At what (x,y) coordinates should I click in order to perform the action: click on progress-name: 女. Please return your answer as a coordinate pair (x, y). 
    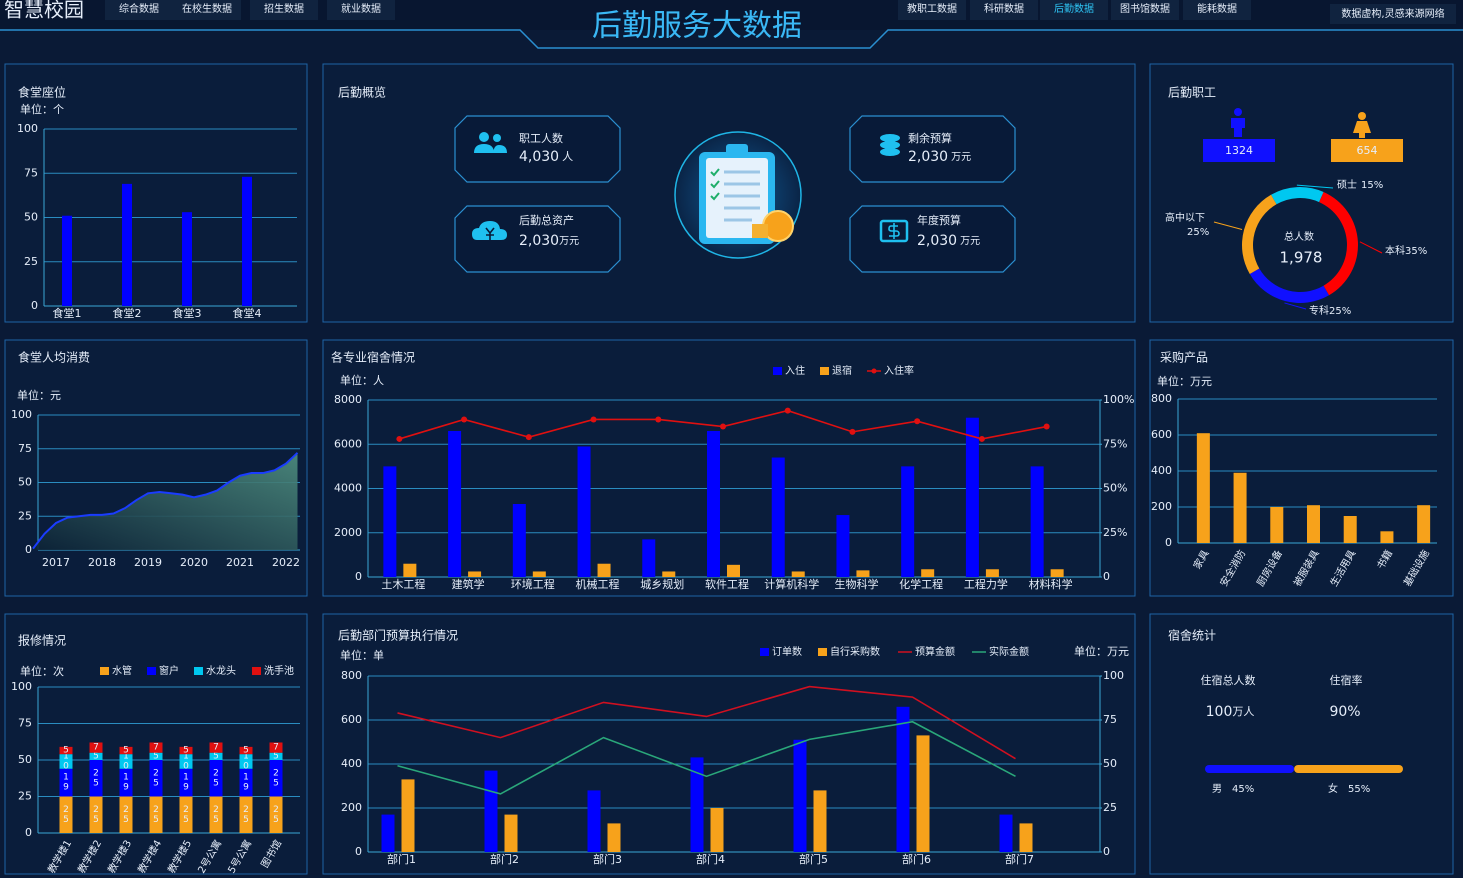
    Looking at the image, I should click on (1333, 788).